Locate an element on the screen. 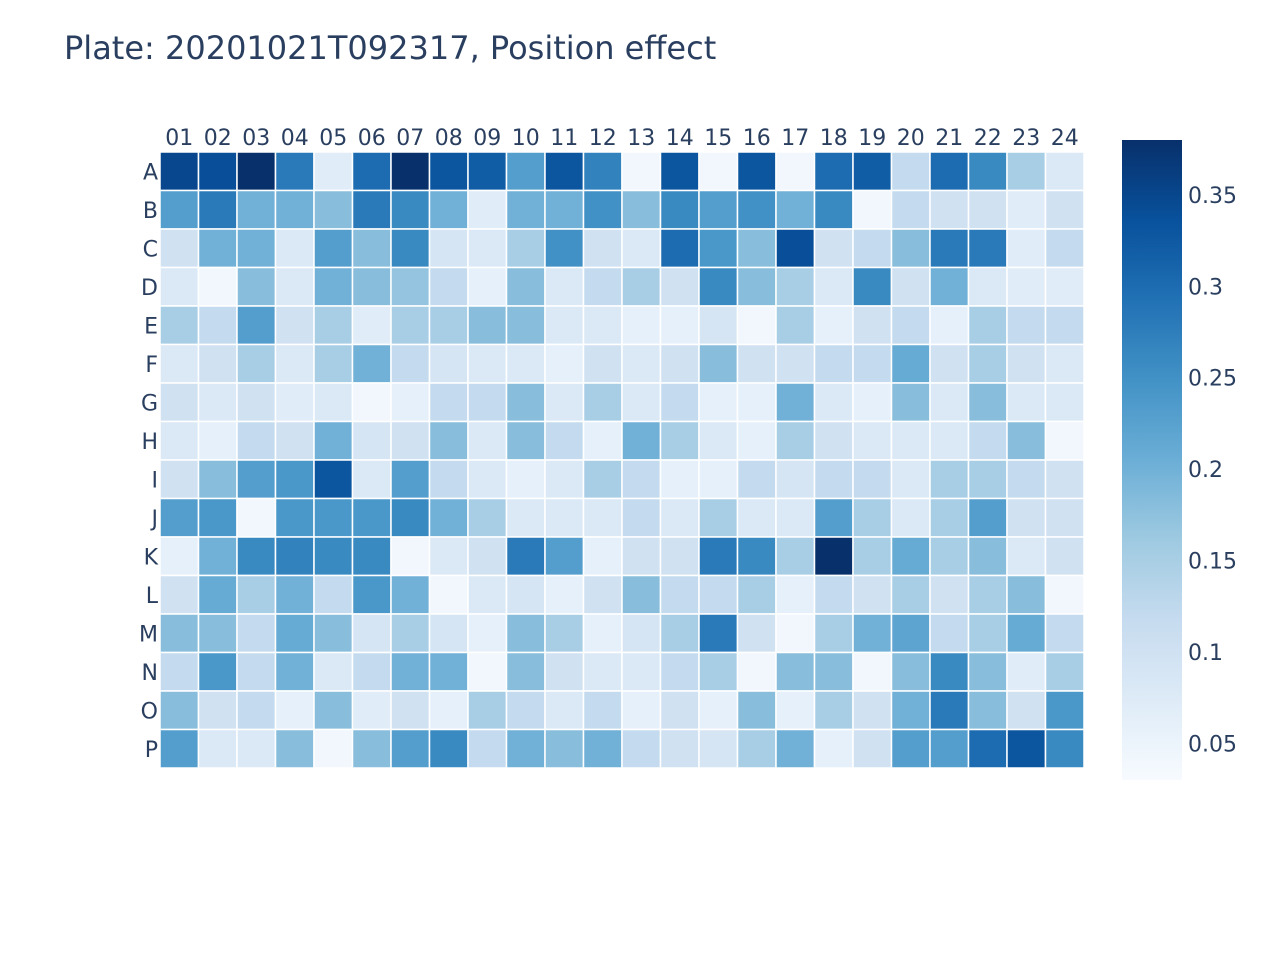 This screenshot has height=960, width=1280. heatmap-cell-C07 is located at coordinates (410, 248).